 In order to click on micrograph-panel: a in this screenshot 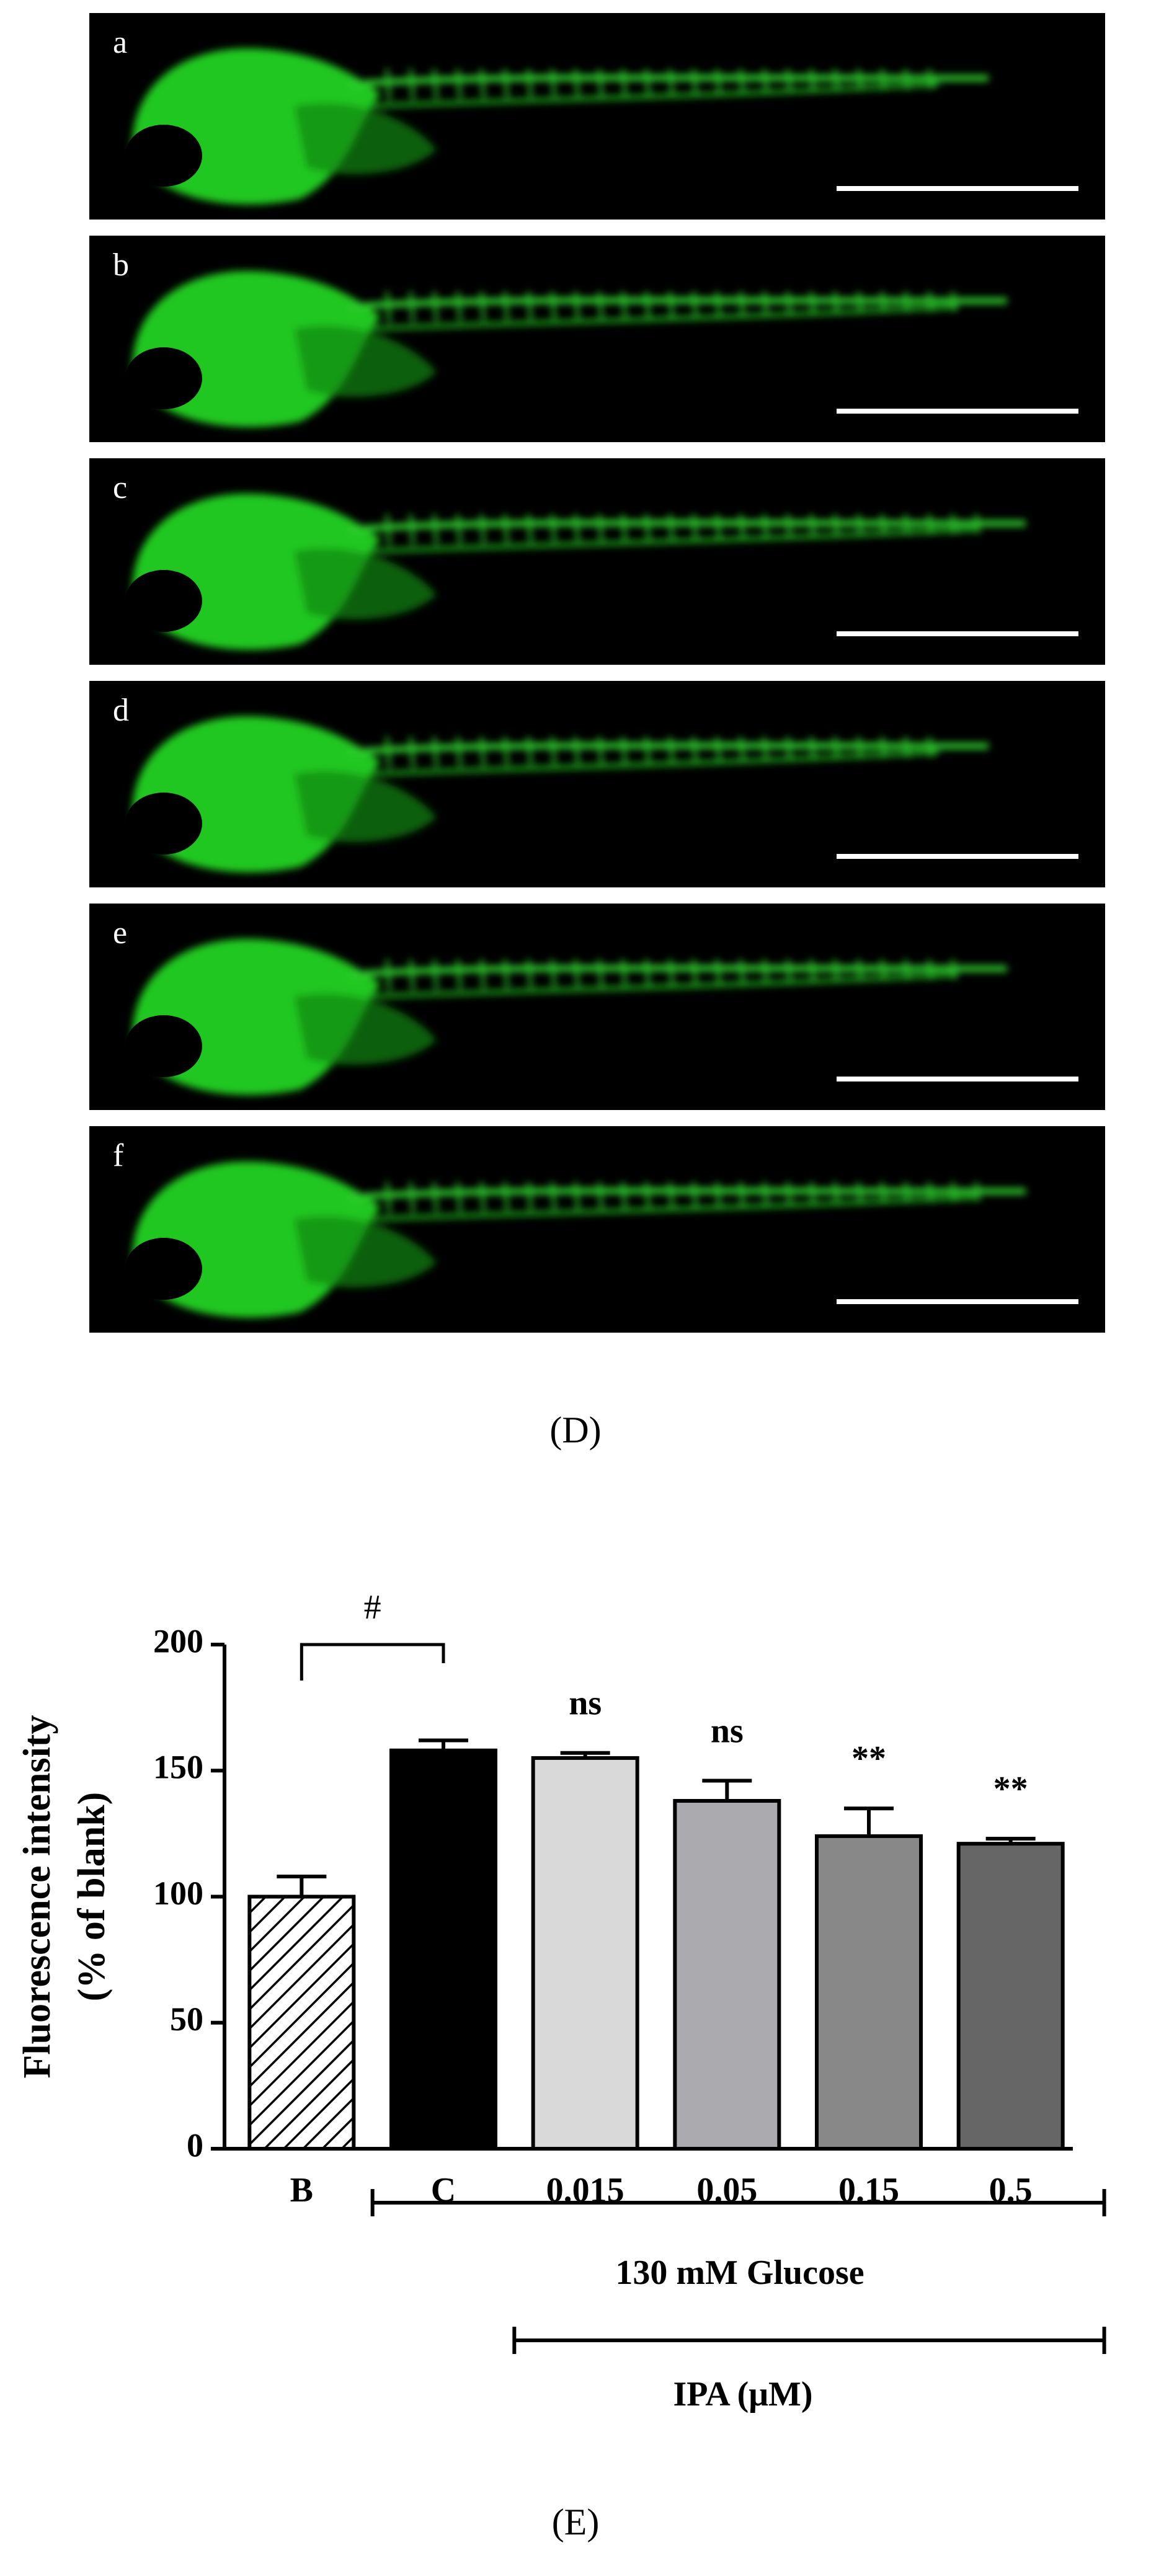, I will do `click(597, 116)`.